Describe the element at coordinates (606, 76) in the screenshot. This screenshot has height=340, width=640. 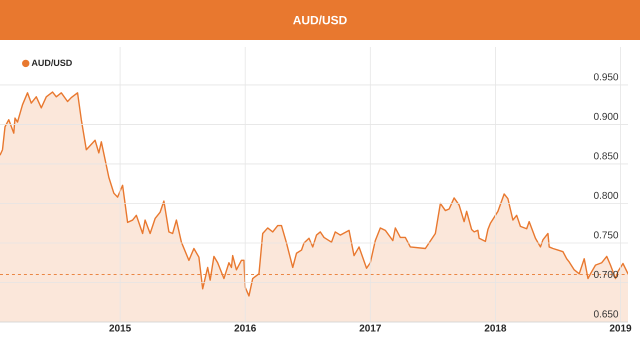
I see `y-tick-label: 0.950` at that location.